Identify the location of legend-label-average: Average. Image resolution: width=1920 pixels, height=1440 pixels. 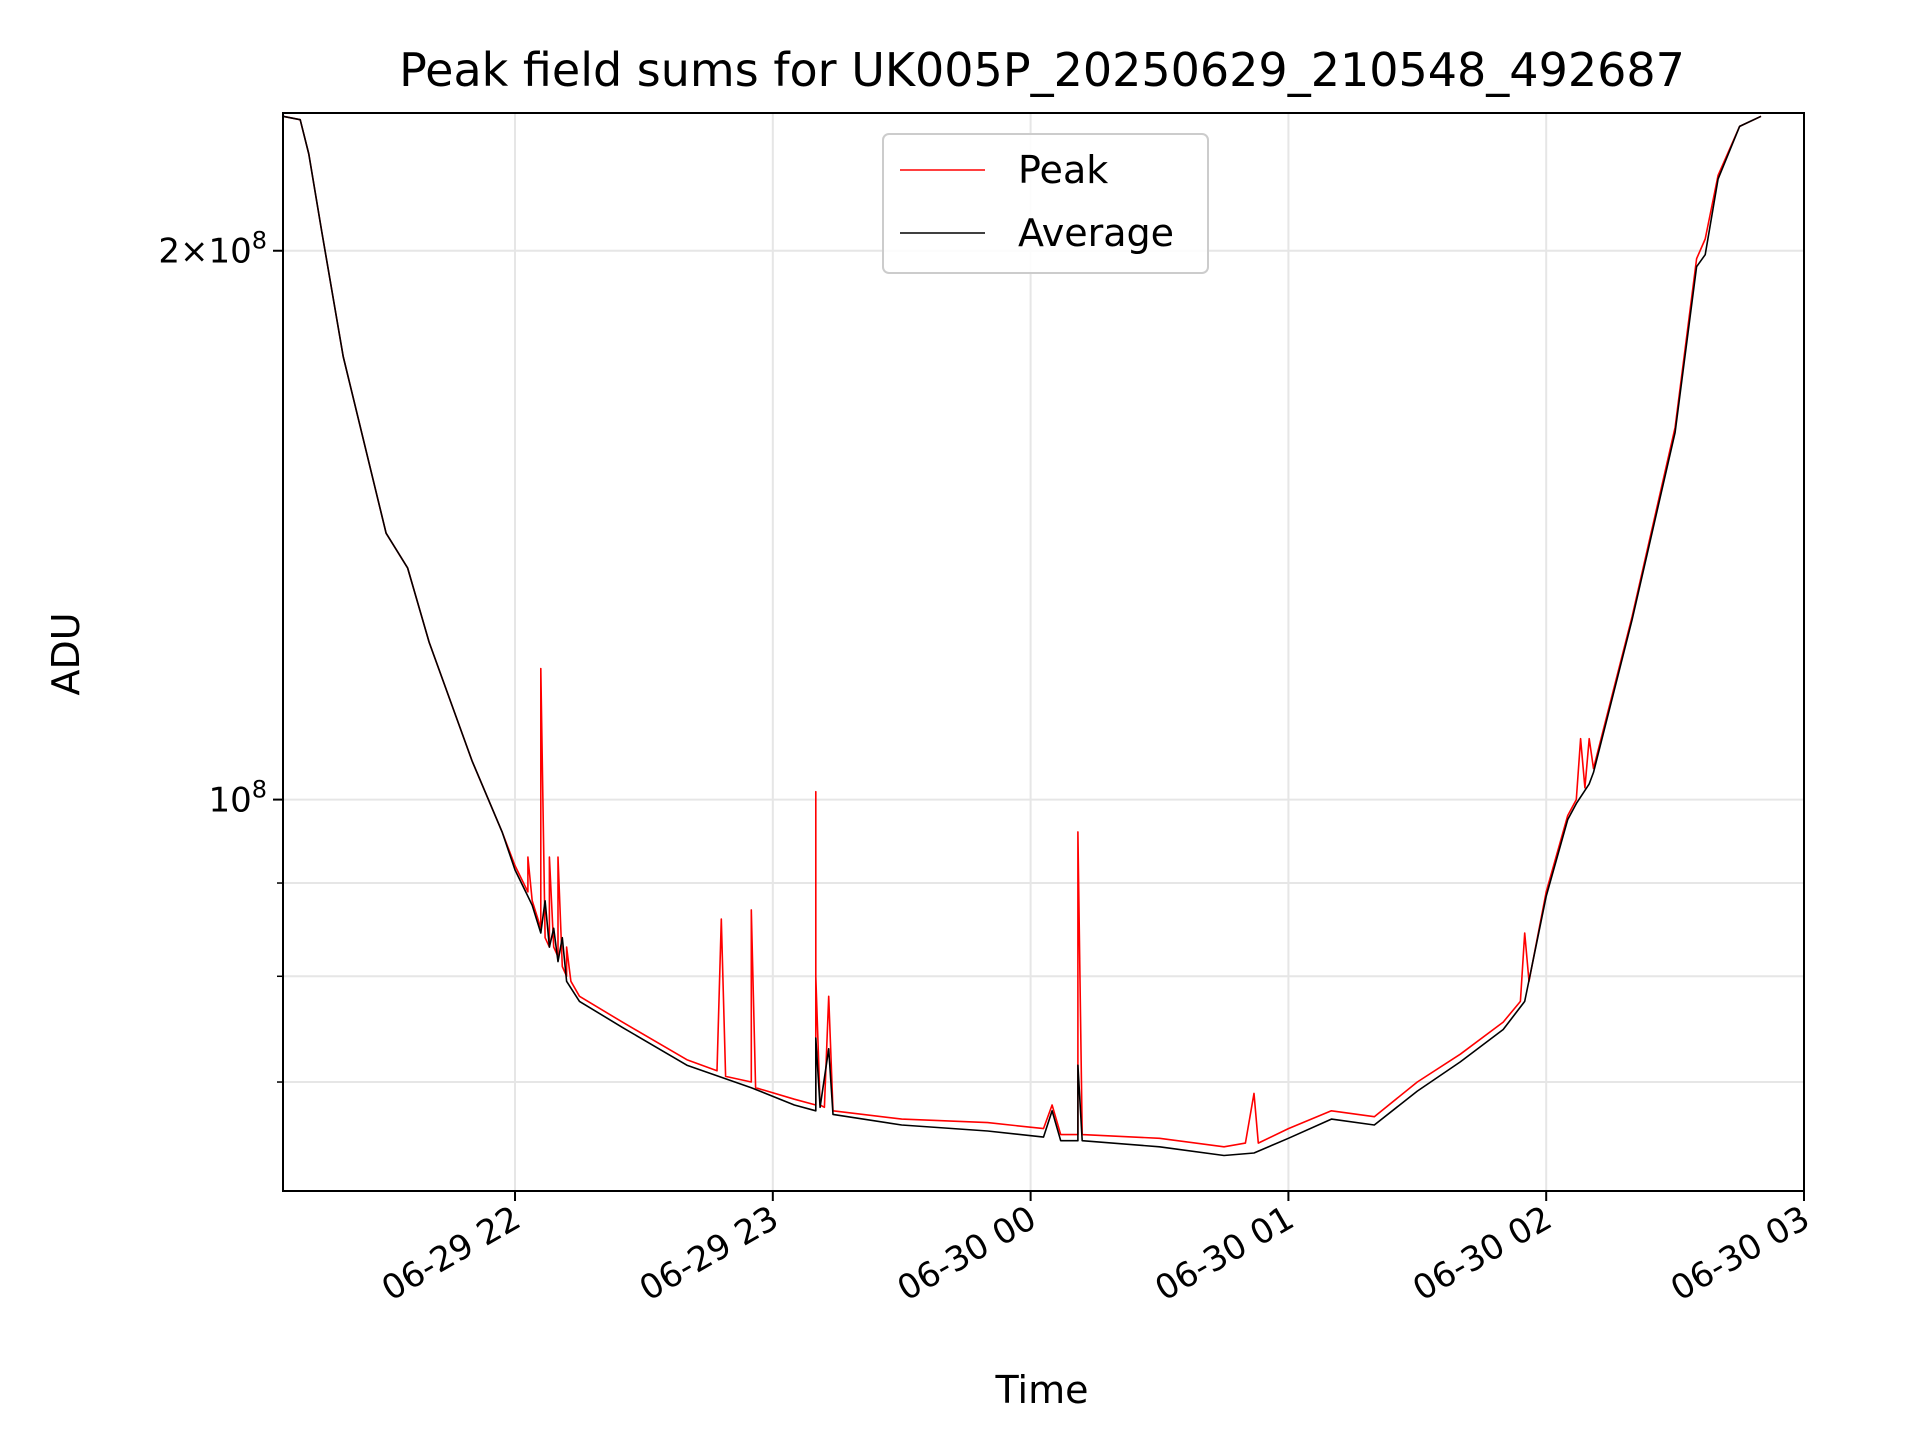
(1096, 233).